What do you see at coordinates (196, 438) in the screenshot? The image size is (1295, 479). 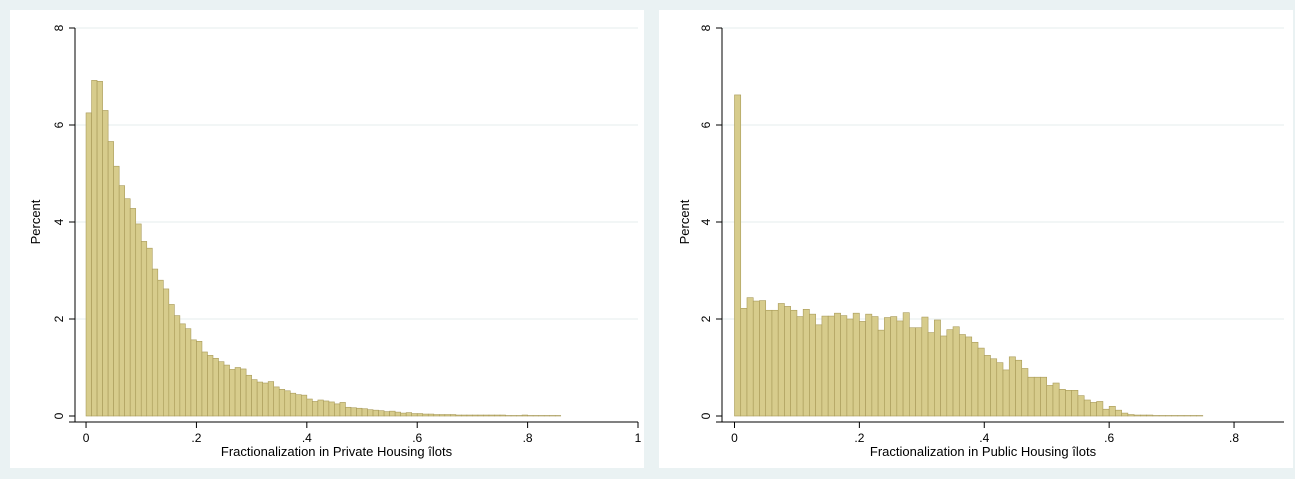 I see `x-tick-label: .2` at bounding box center [196, 438].